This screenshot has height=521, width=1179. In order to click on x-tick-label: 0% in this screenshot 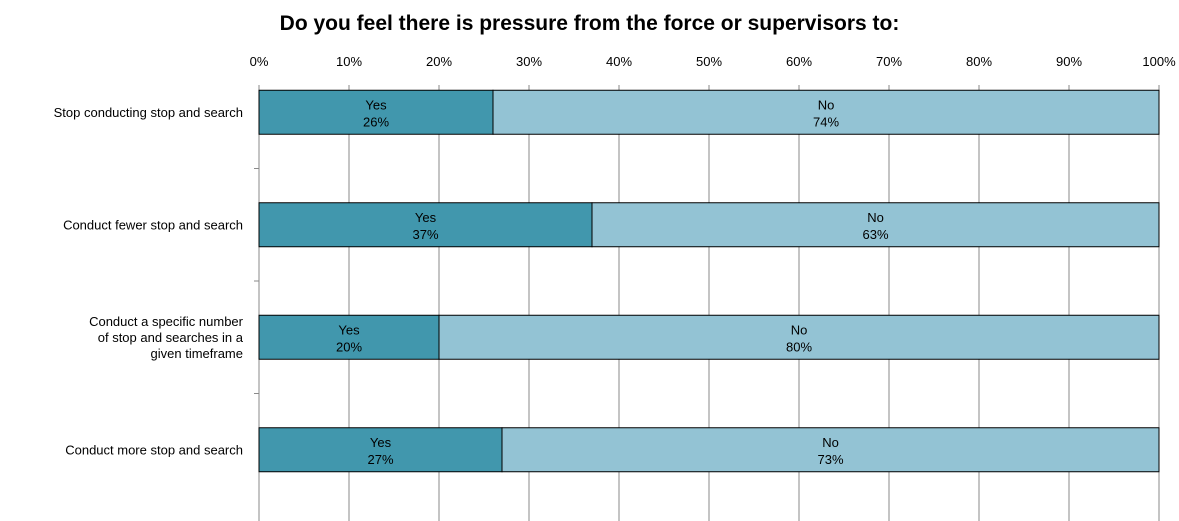, I will do `click(259, 61)`.